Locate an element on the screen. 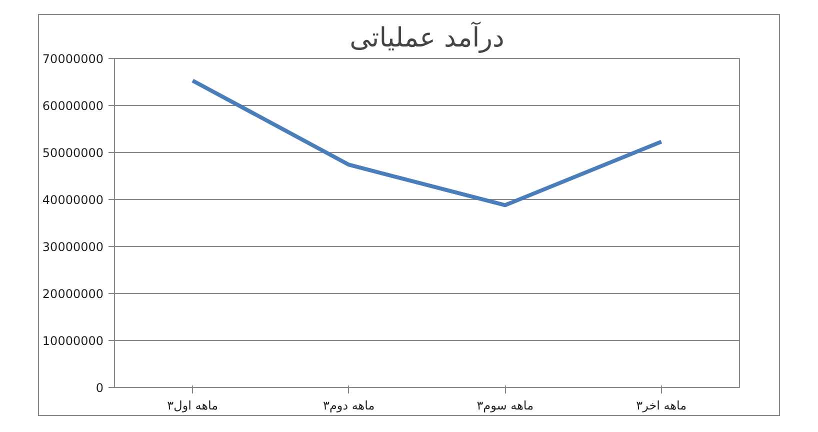 This screenshot has width=818, height=432. chart-title: درآمد عملیاتی is located at coordinates (427, 37).